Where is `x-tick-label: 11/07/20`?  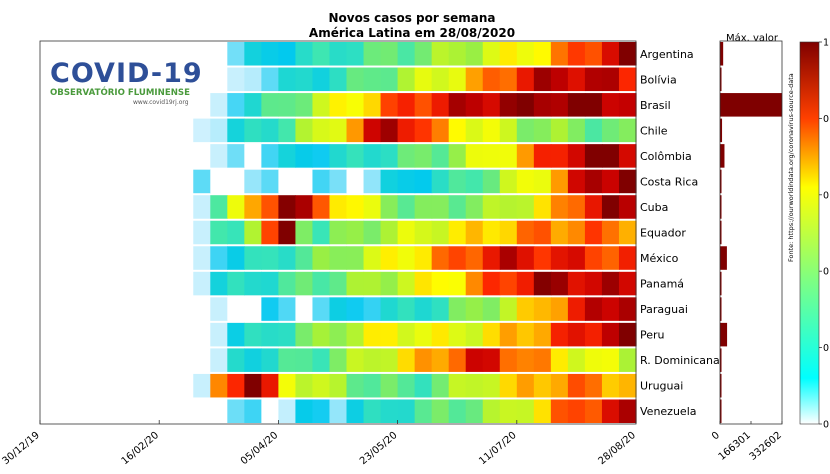
x-tick-label: 11/07/20 is located at coordinates (497, 448).